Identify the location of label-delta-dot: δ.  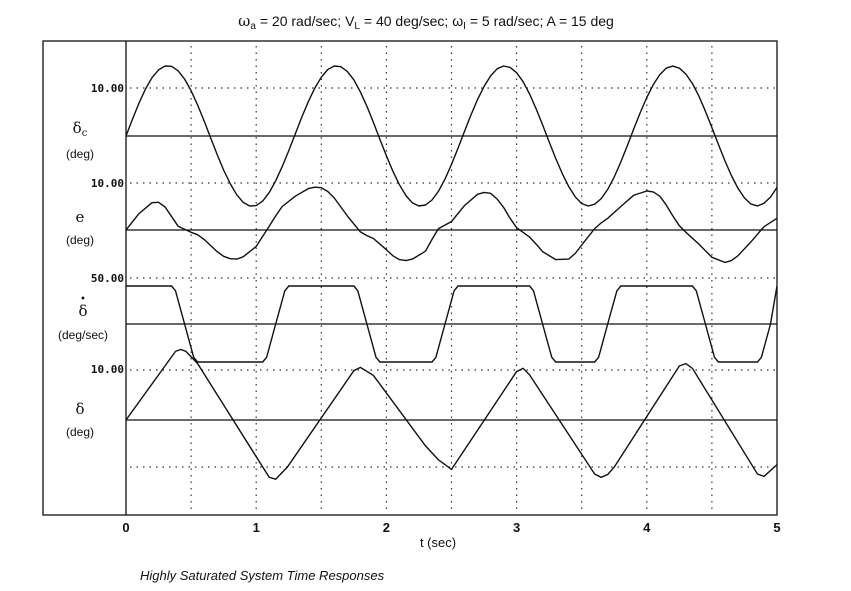
(82, 311).